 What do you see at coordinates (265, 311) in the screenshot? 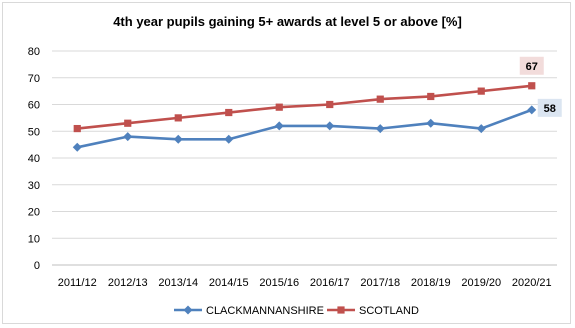
I see `legend-label: CLACKMANNANSHIRE` at bounding box center [265, 311].